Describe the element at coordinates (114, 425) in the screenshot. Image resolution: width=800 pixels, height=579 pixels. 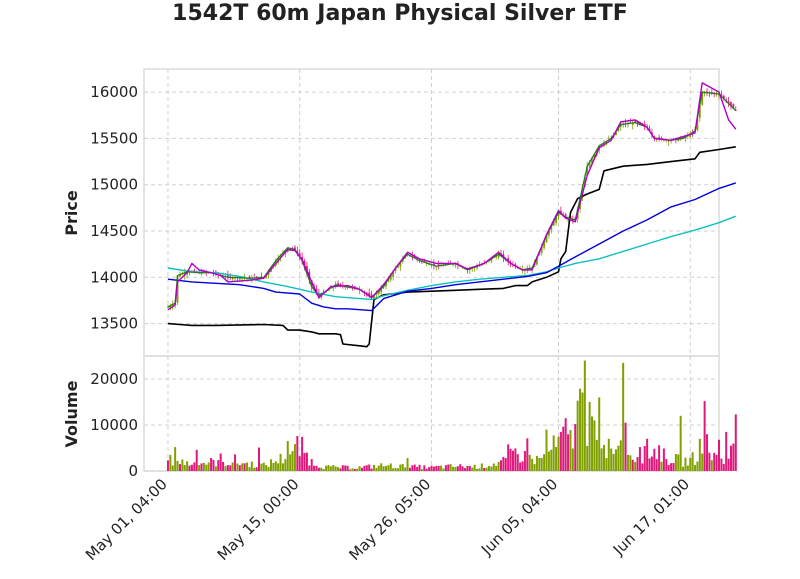
I see `volume-y-tick-label: 10000` at that location.